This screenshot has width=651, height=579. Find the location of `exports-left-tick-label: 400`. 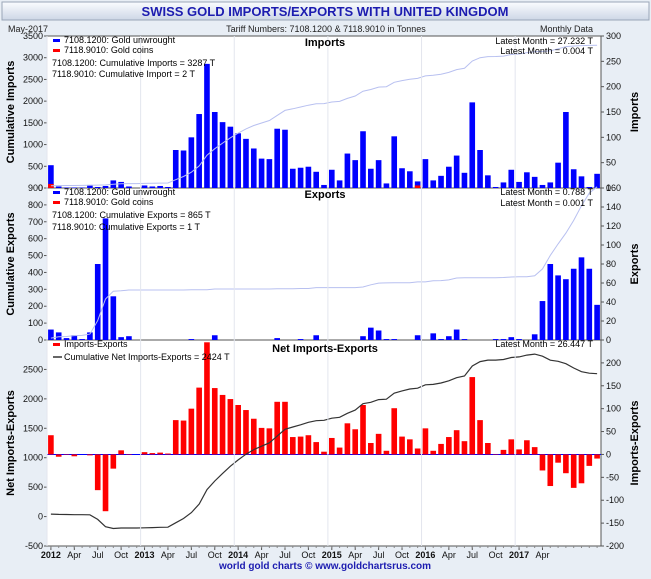

exports-left-tick-label: 400 is located at coordinates (35, 272).